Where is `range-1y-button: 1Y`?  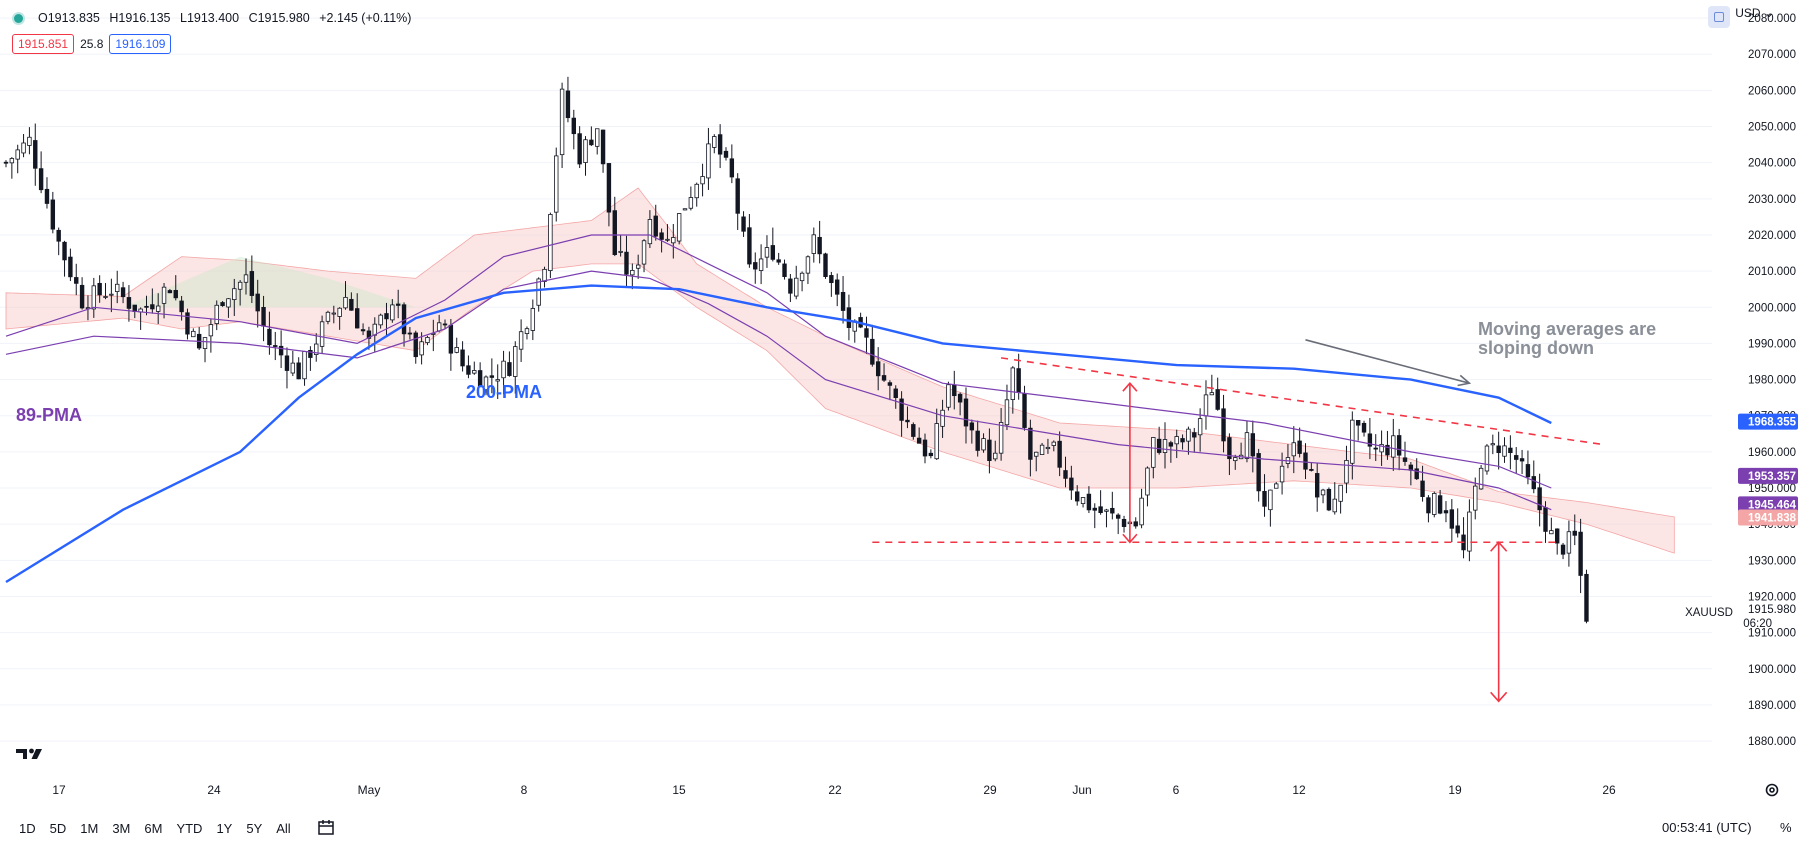 range-1y-button: 1Y is located at coordinates (224, 828).